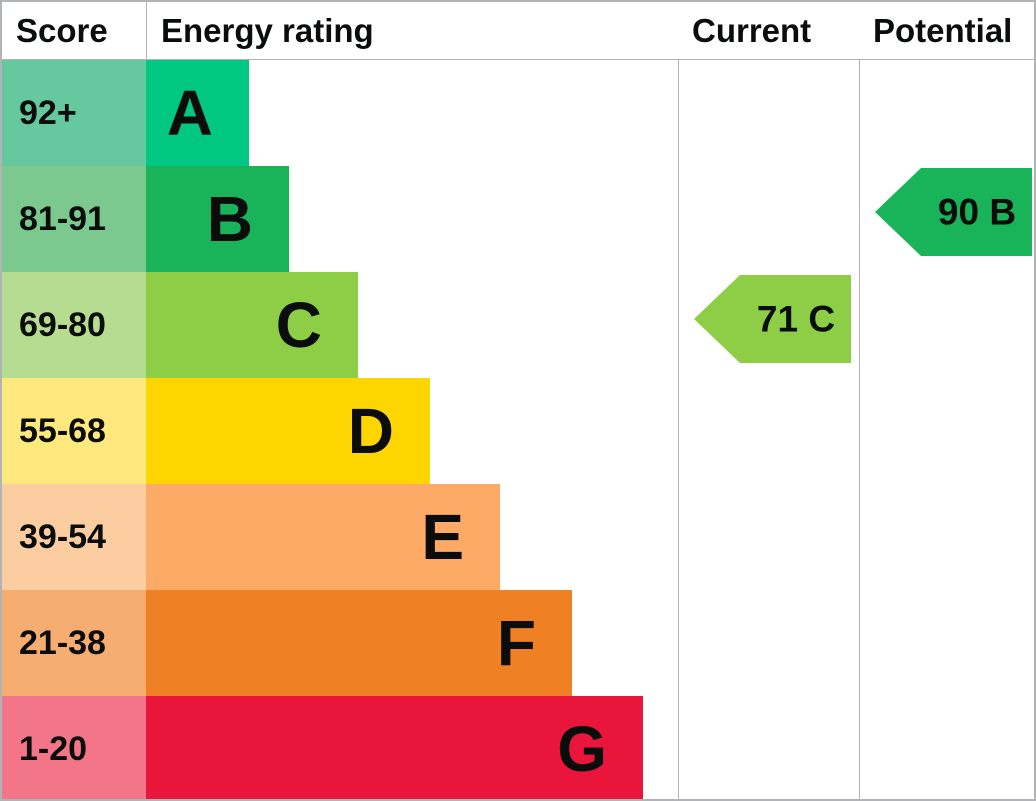 This screenshot has height=801, width=1036. Describe the element at coordinates (582, 749) in the screenshot. I see `band-letter-g: G` at that location.